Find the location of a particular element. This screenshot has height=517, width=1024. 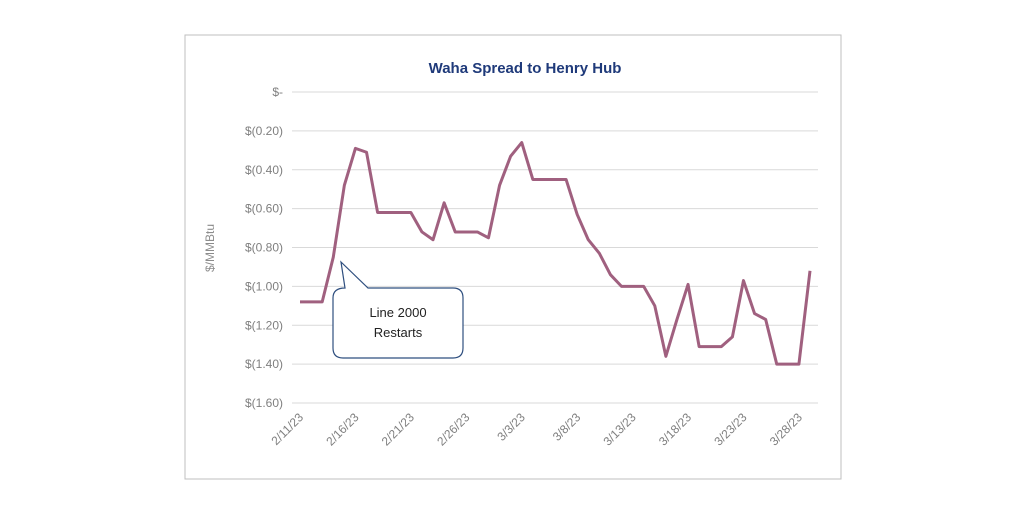

y-axis-label: $/MMBtu is located at coordinates (210, 248).